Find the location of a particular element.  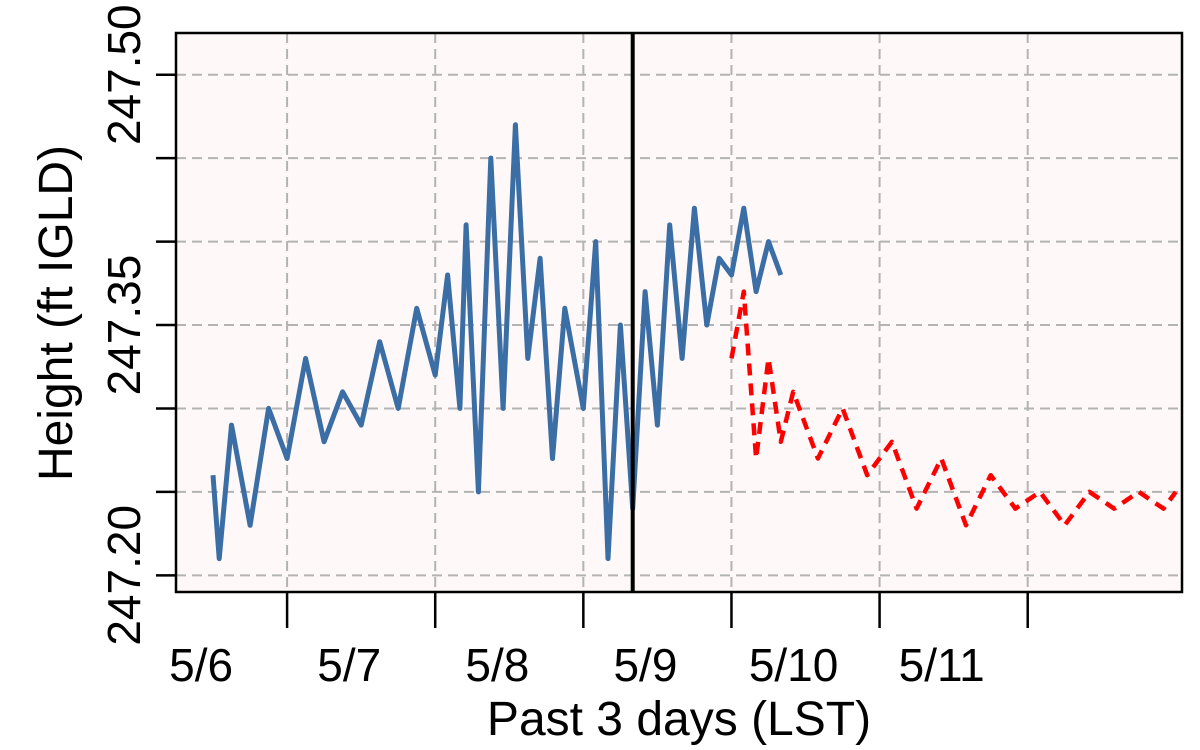

x-axis-label: Past 3 days (LST) is located at coordinates (679, 719).